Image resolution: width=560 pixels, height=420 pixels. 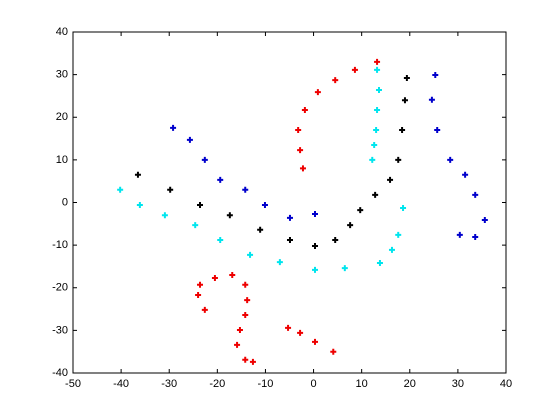 I want to click on y-tick-label: 20, so click(x=62, y=117).